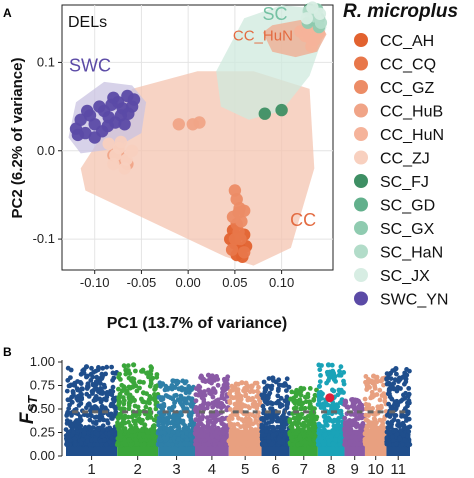  What do you see at coordinates (245, 469) in the screenshot?
I see `chromosome-label-5: 5` at bounding box center [245, 469].